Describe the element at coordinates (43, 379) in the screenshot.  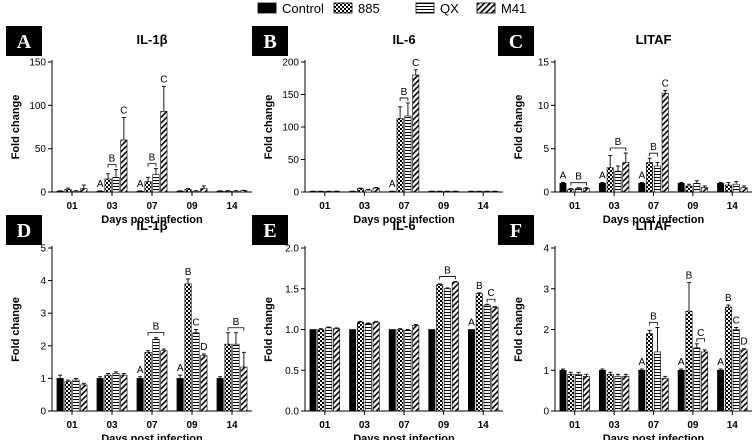
I see `y-tick-label: 1` at that location.